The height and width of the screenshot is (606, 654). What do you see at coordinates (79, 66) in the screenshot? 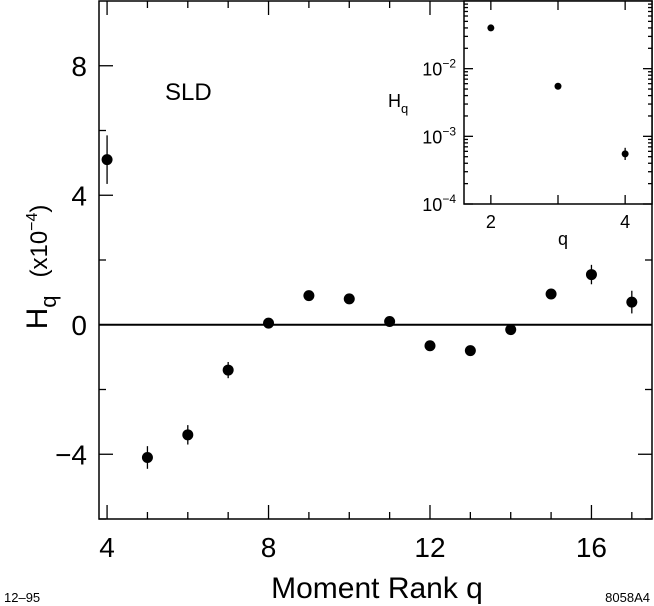
I see `y-tick-label: 8` at bounding box center [79, 66].